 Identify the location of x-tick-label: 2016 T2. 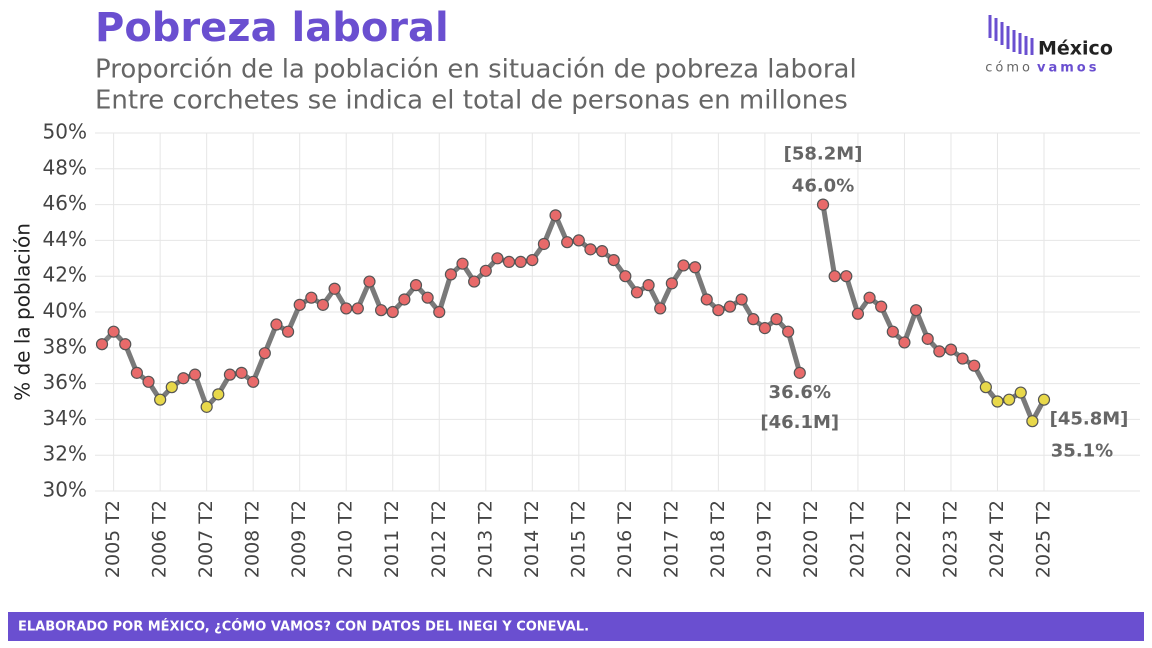
(625, 539).